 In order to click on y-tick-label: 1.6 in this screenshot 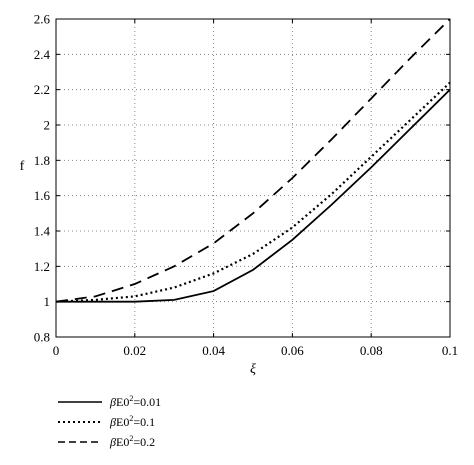, I will do `click(42, 195)`.